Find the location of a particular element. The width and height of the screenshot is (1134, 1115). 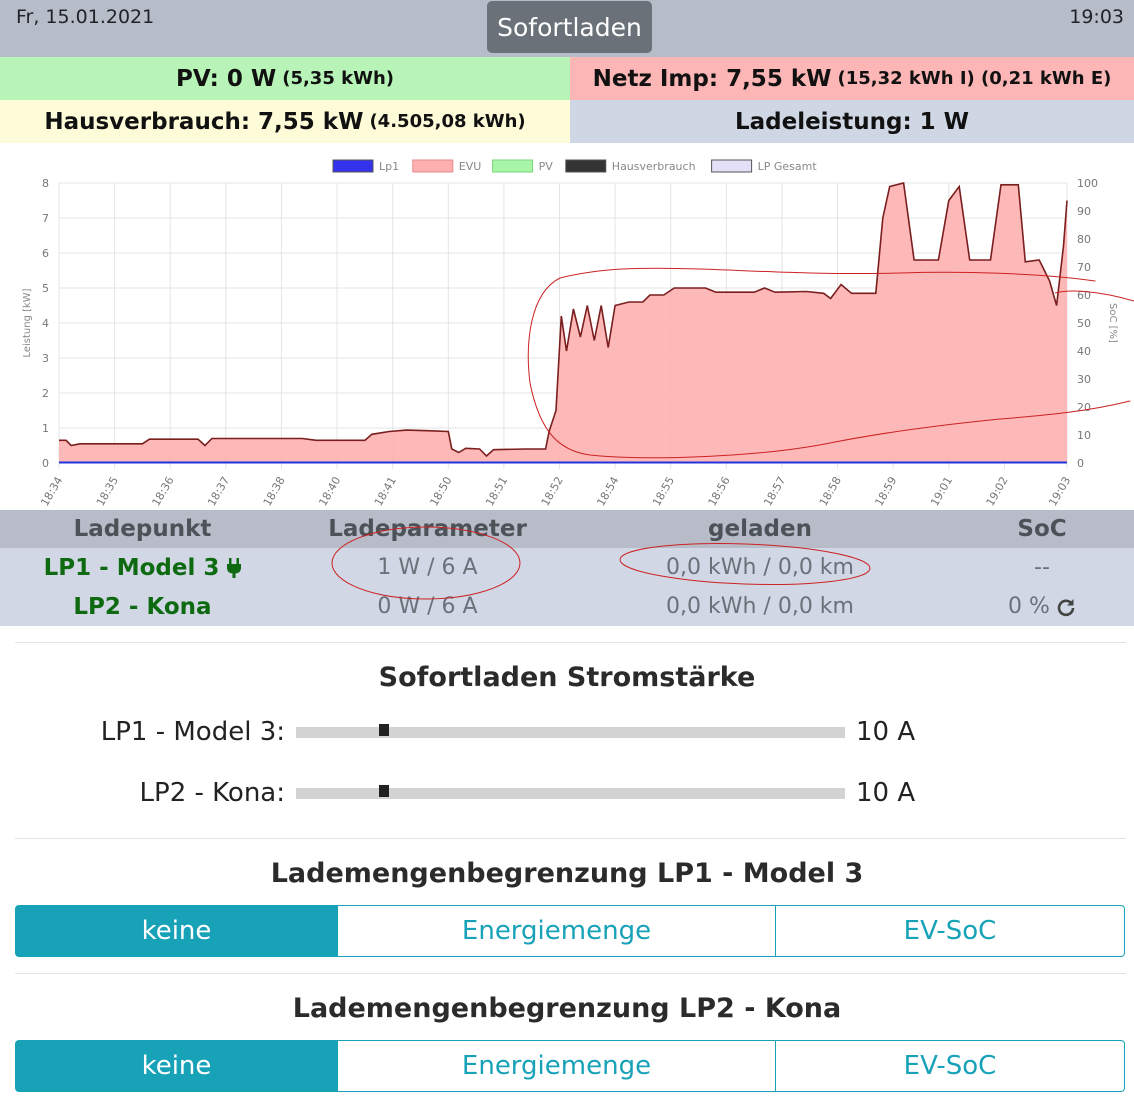

x-tick-label: 18:35 is located at coordinates (107, 491).